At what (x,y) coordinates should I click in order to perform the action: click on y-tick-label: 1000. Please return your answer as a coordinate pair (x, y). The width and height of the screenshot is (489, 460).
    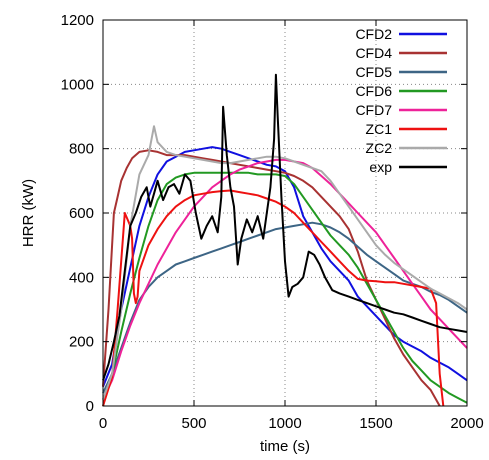
    Looking at the image, I should click on (77, 84).